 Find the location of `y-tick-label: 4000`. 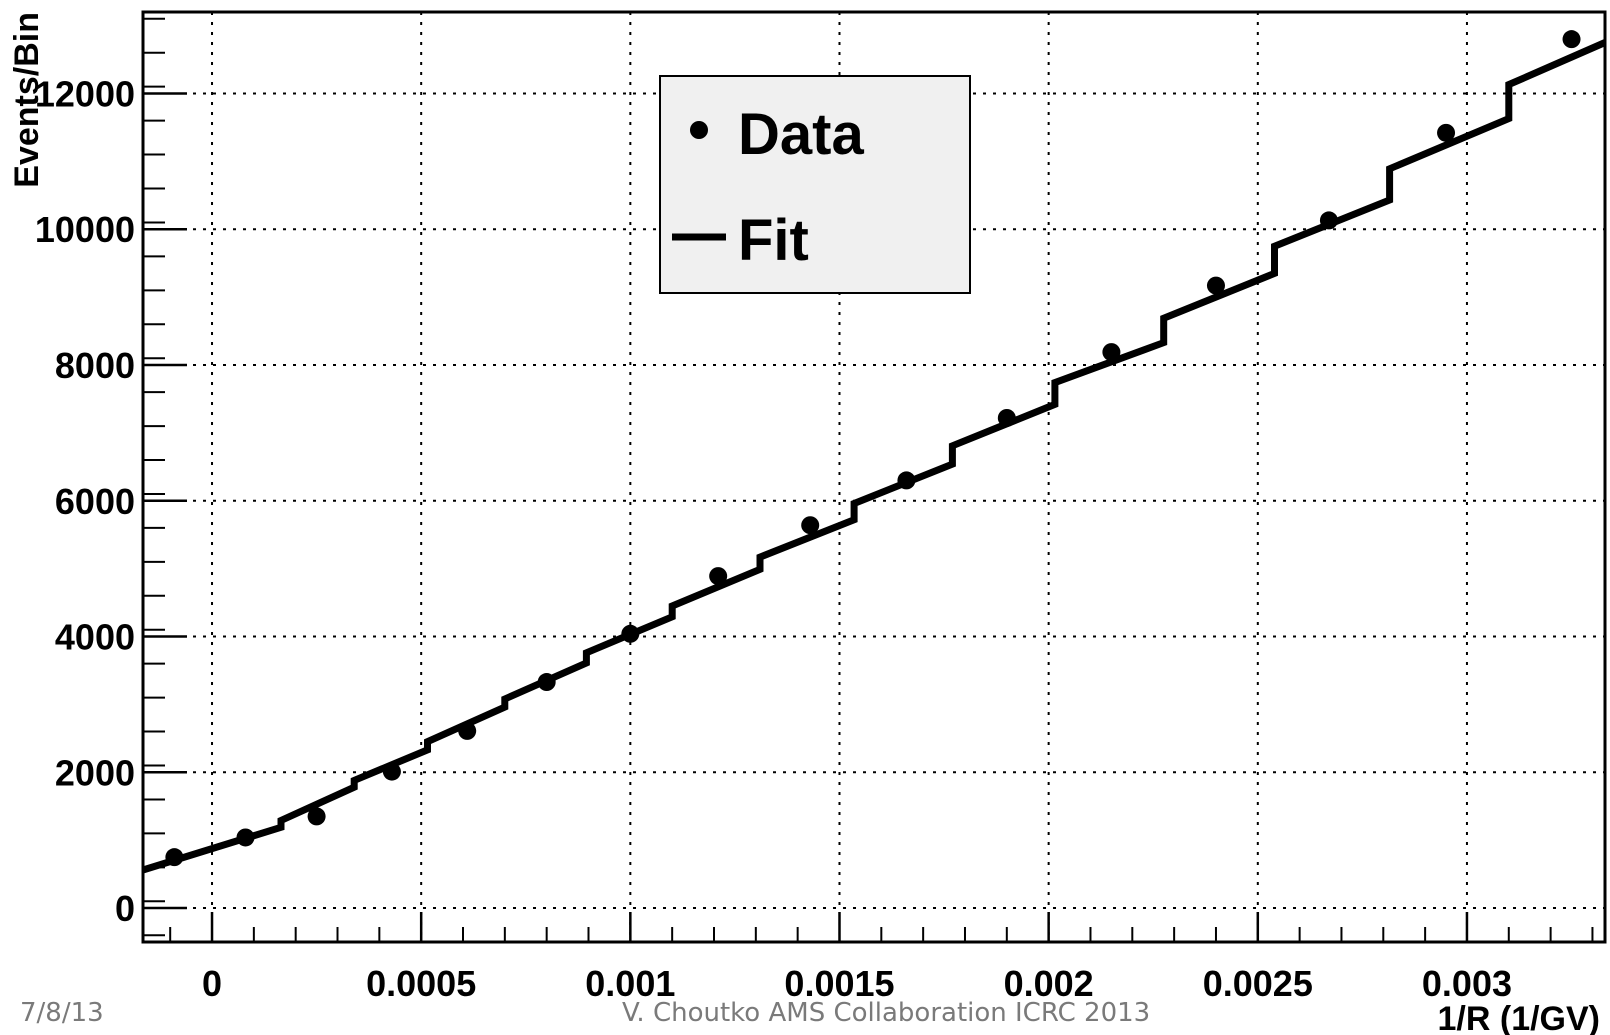

y-tick-label: 4000 is located at coordinates (95, 637).